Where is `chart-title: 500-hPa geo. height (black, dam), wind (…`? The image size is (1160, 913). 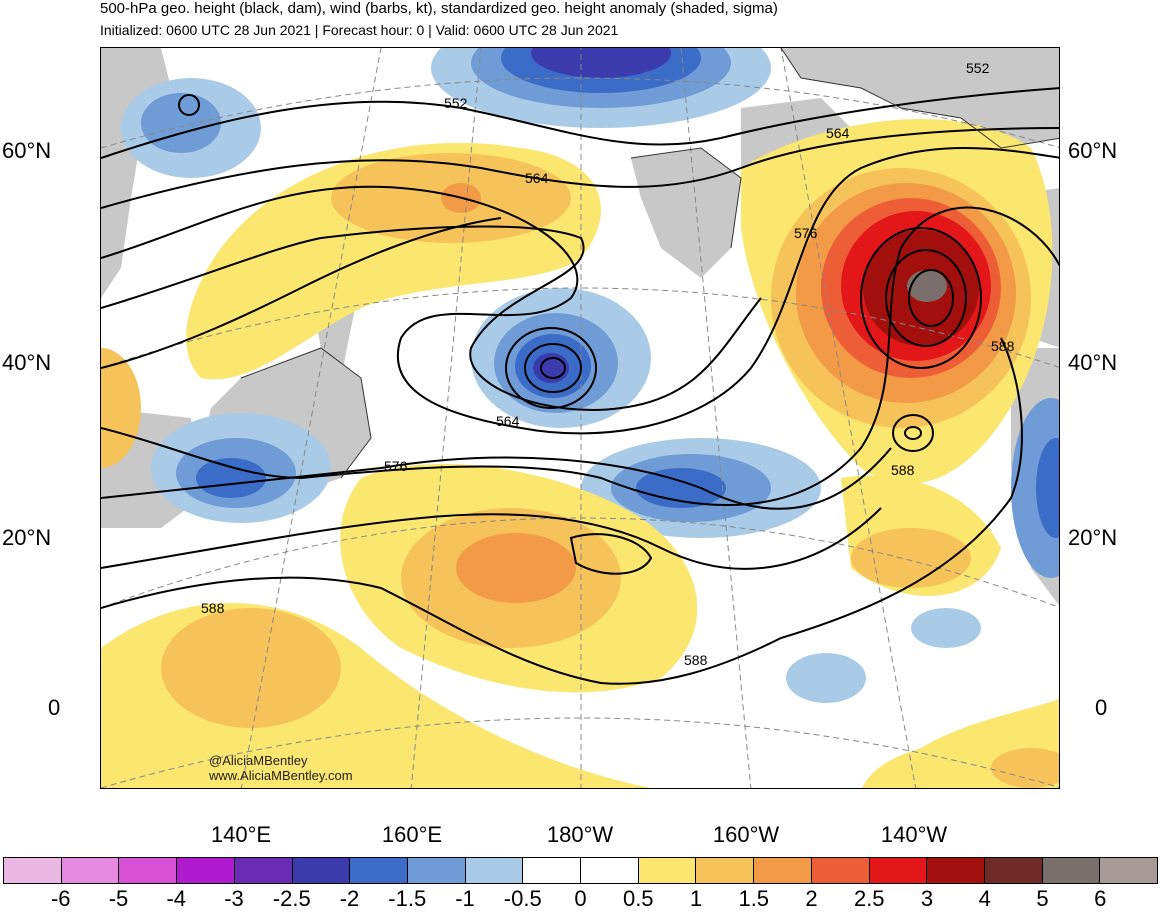 chart-title: 500-hPa geo. height (black, dam), wind (… is located at coordinates (439, 8).